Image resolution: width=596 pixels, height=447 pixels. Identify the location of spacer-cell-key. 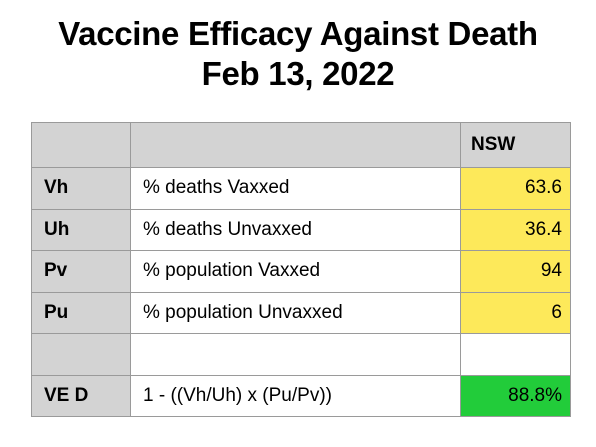
(81, 354).